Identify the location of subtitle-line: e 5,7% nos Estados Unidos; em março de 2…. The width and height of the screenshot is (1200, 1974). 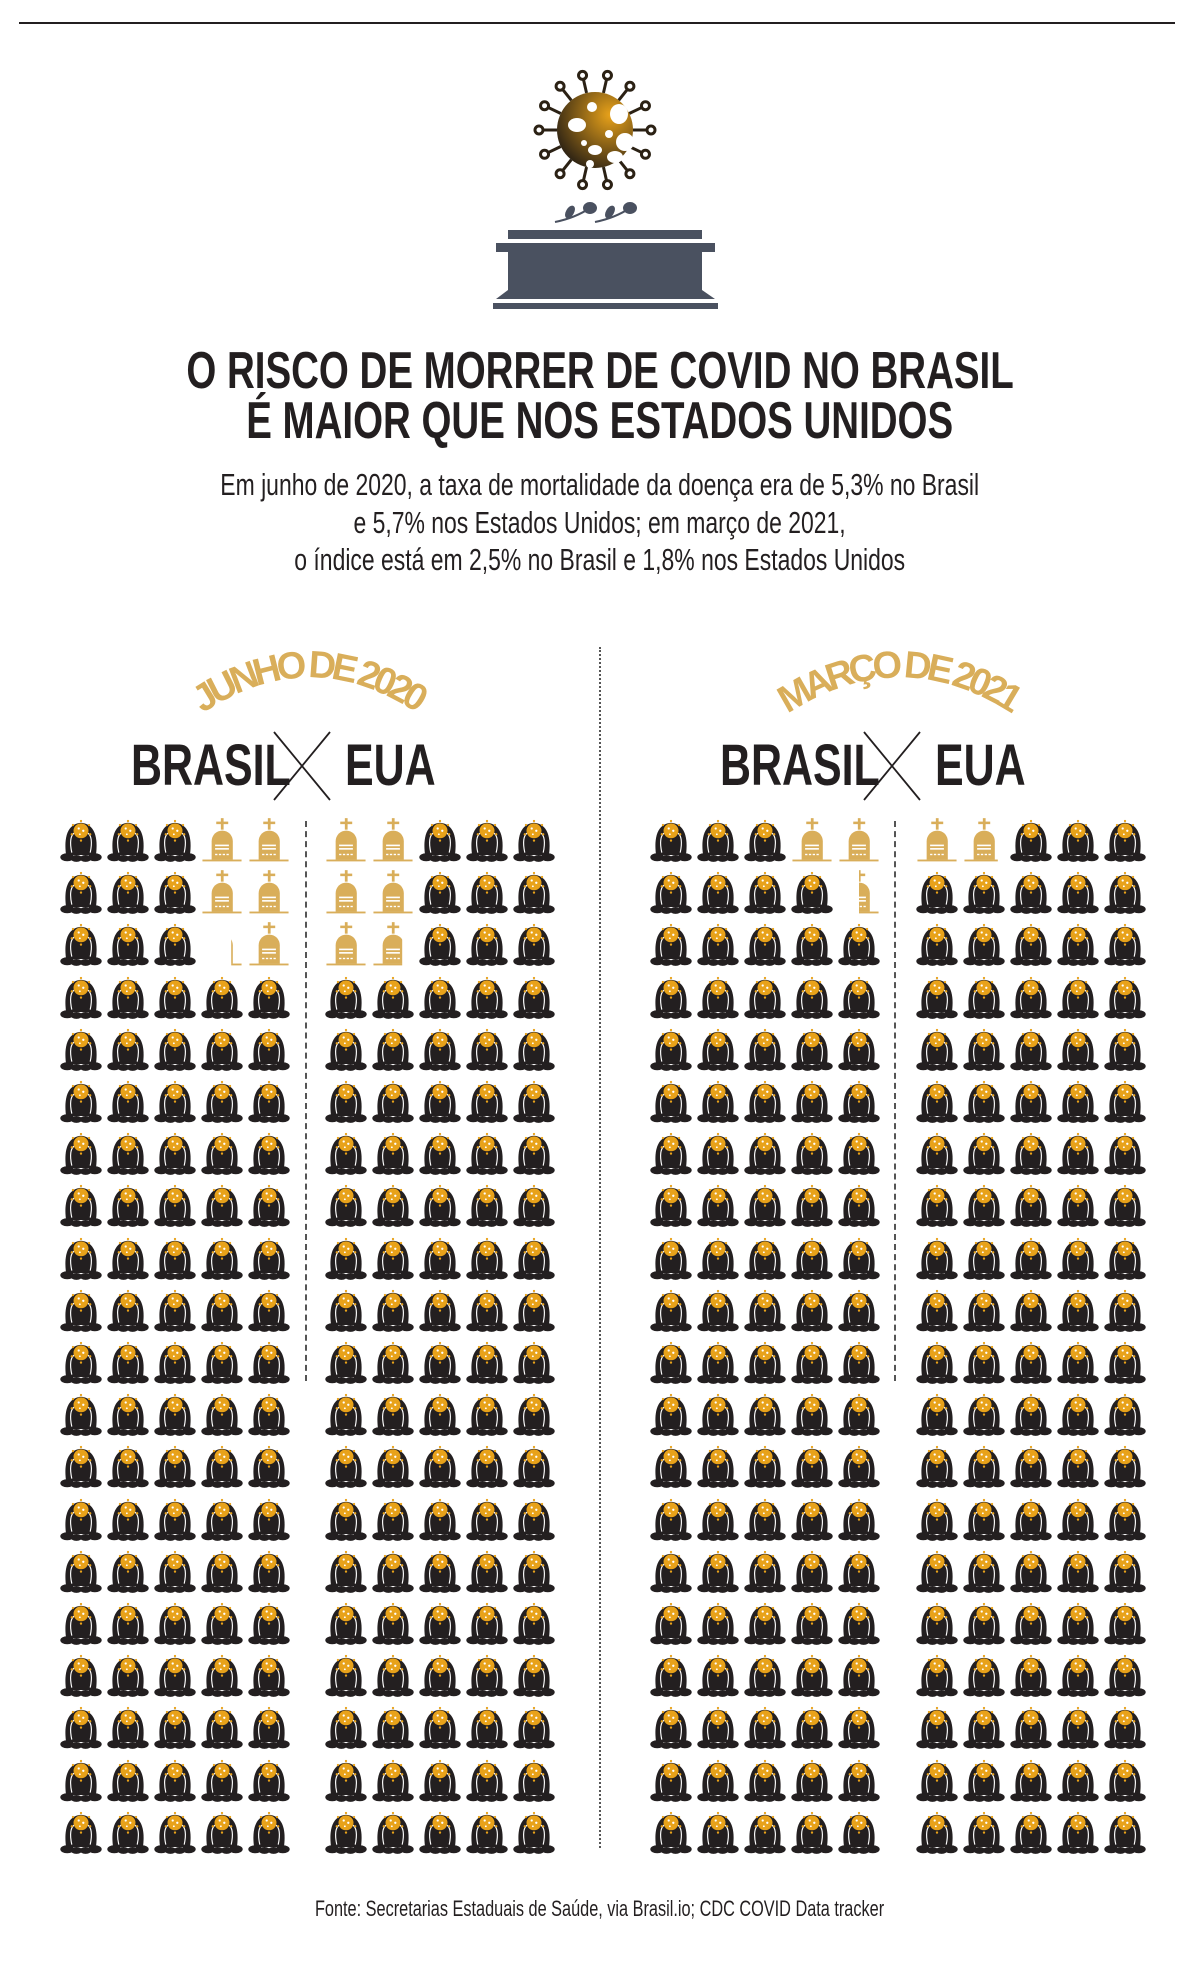
(600, 522).